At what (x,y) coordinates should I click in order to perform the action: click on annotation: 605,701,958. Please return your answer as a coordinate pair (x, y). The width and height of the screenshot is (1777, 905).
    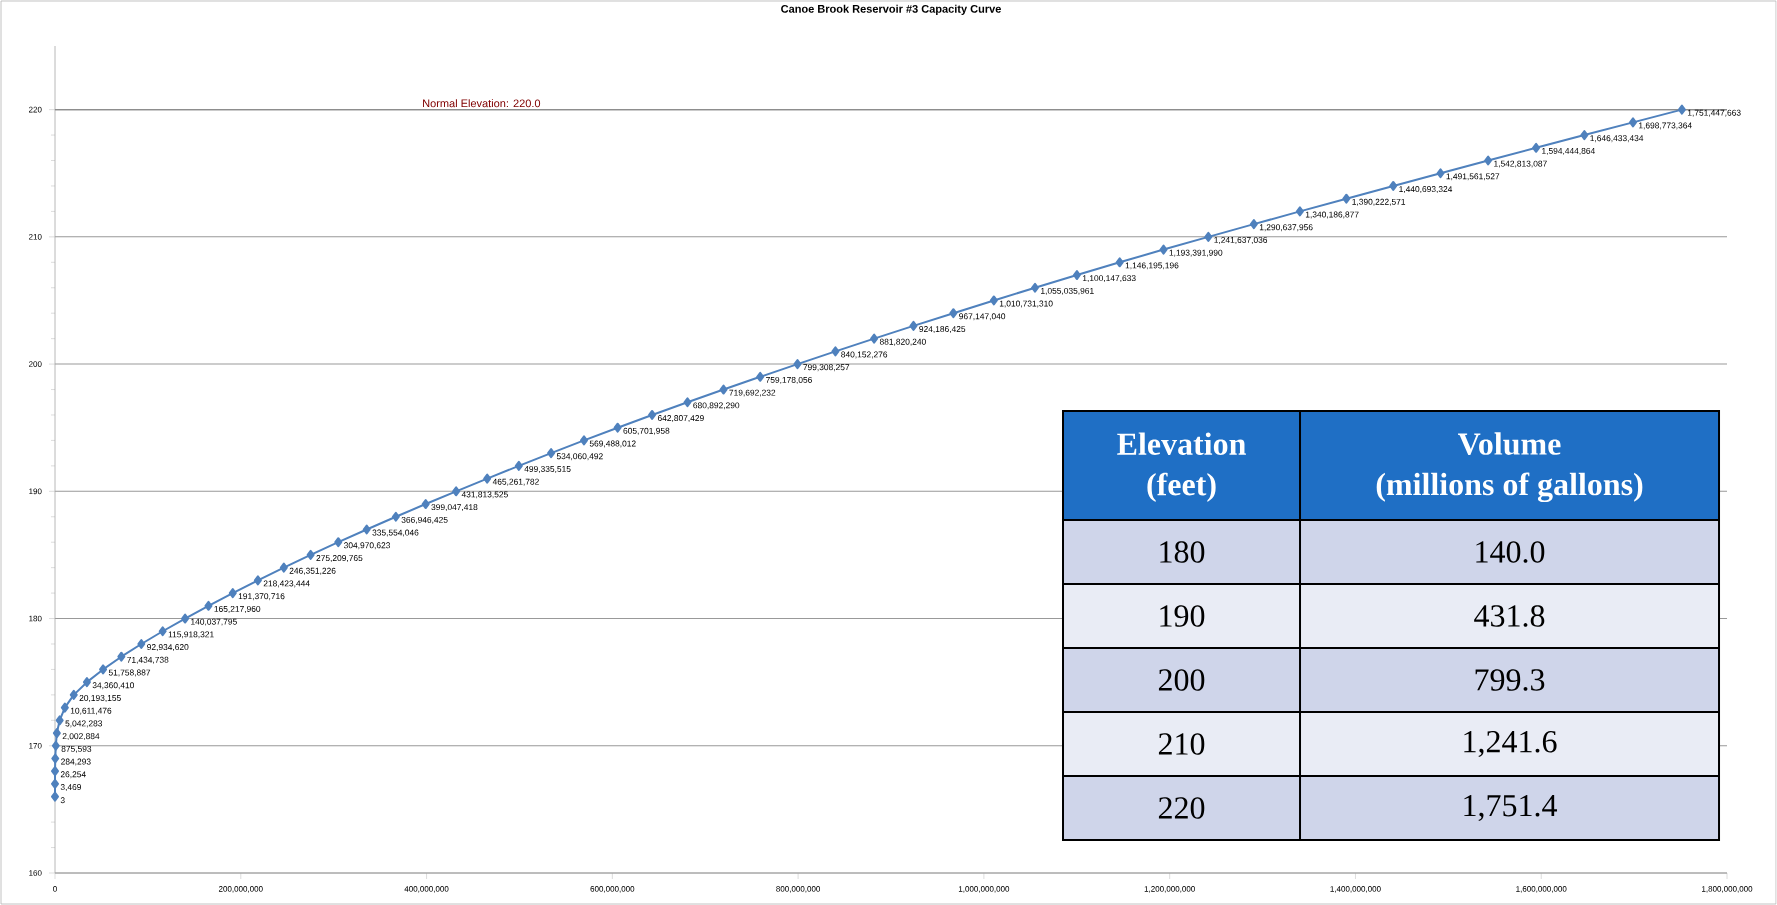
    Looking at the image, I should click on (646, 431).